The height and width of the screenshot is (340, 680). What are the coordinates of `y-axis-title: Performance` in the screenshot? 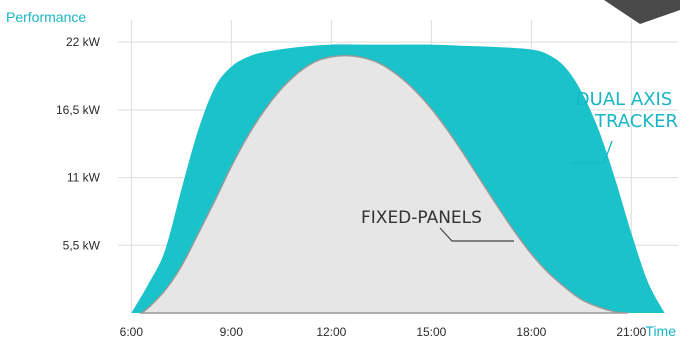 It's located at (46, 17).